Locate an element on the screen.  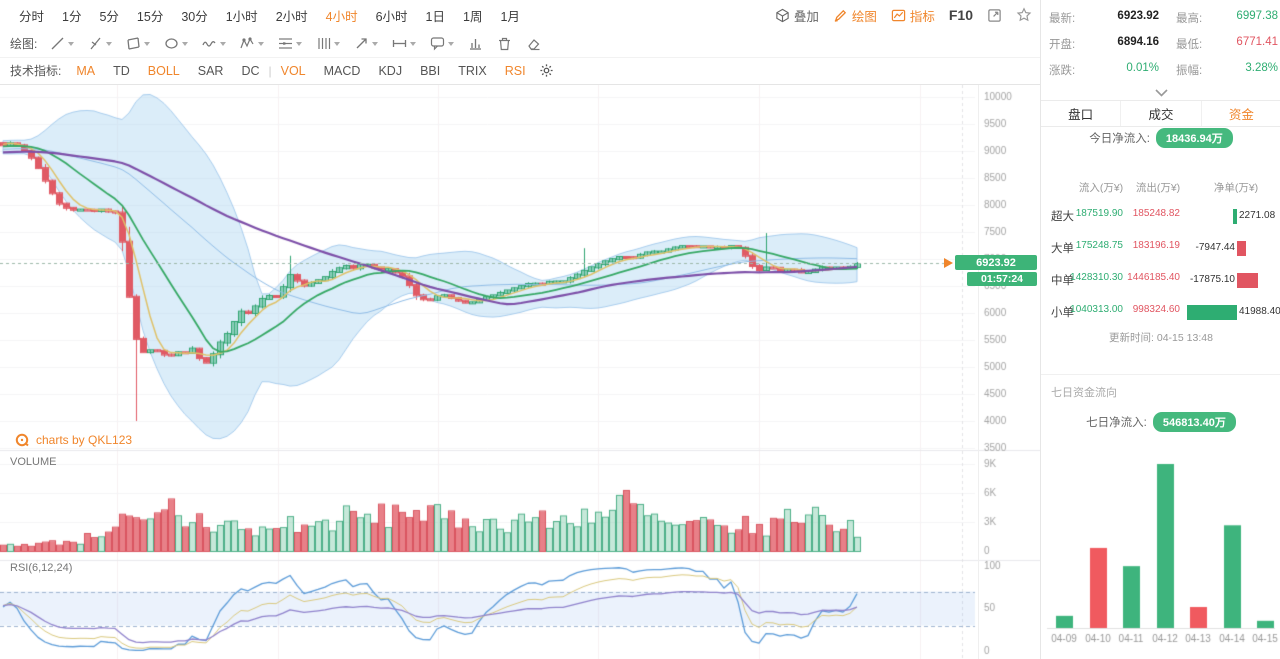
indicator-vol: VOL is located at coordinates (293, 70).